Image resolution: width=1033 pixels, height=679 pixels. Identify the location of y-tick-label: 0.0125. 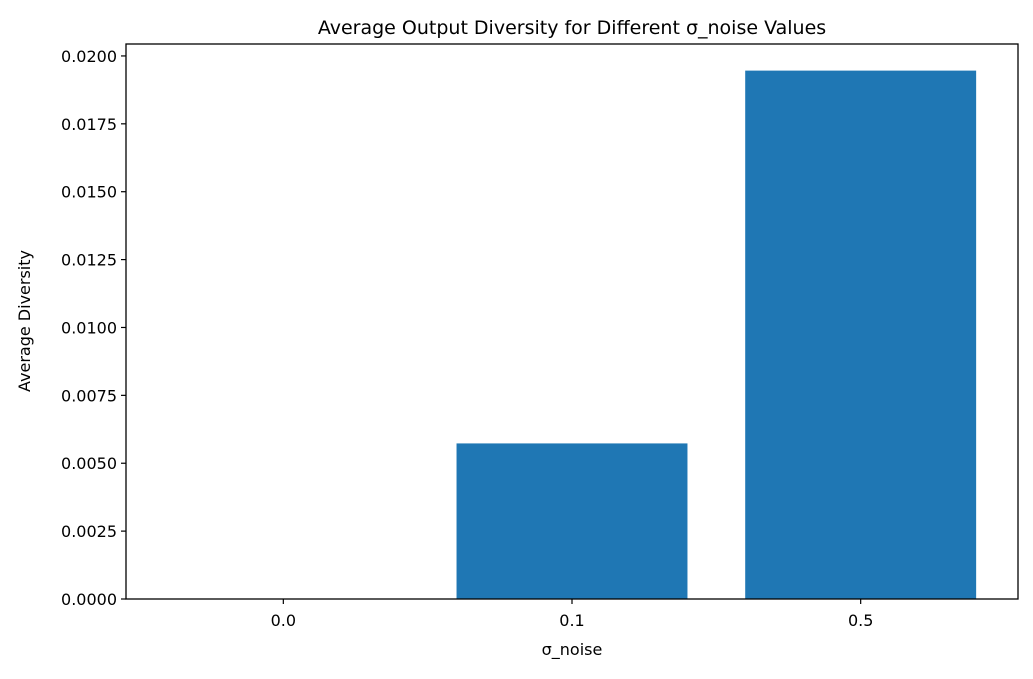
(89, 260).